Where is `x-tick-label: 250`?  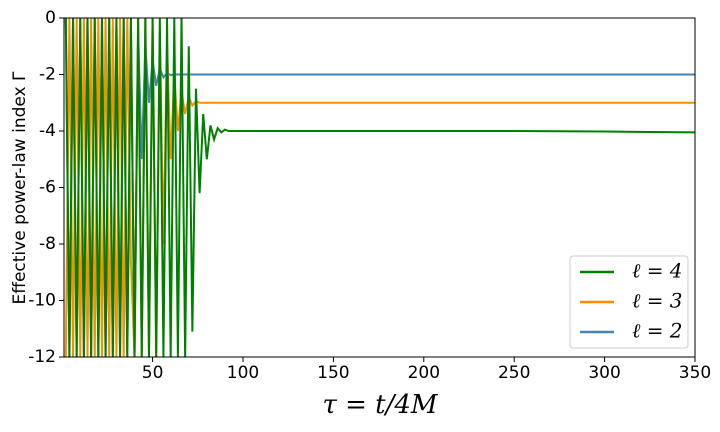 x-tick-label: 250 is located at coordinates (514, 373).